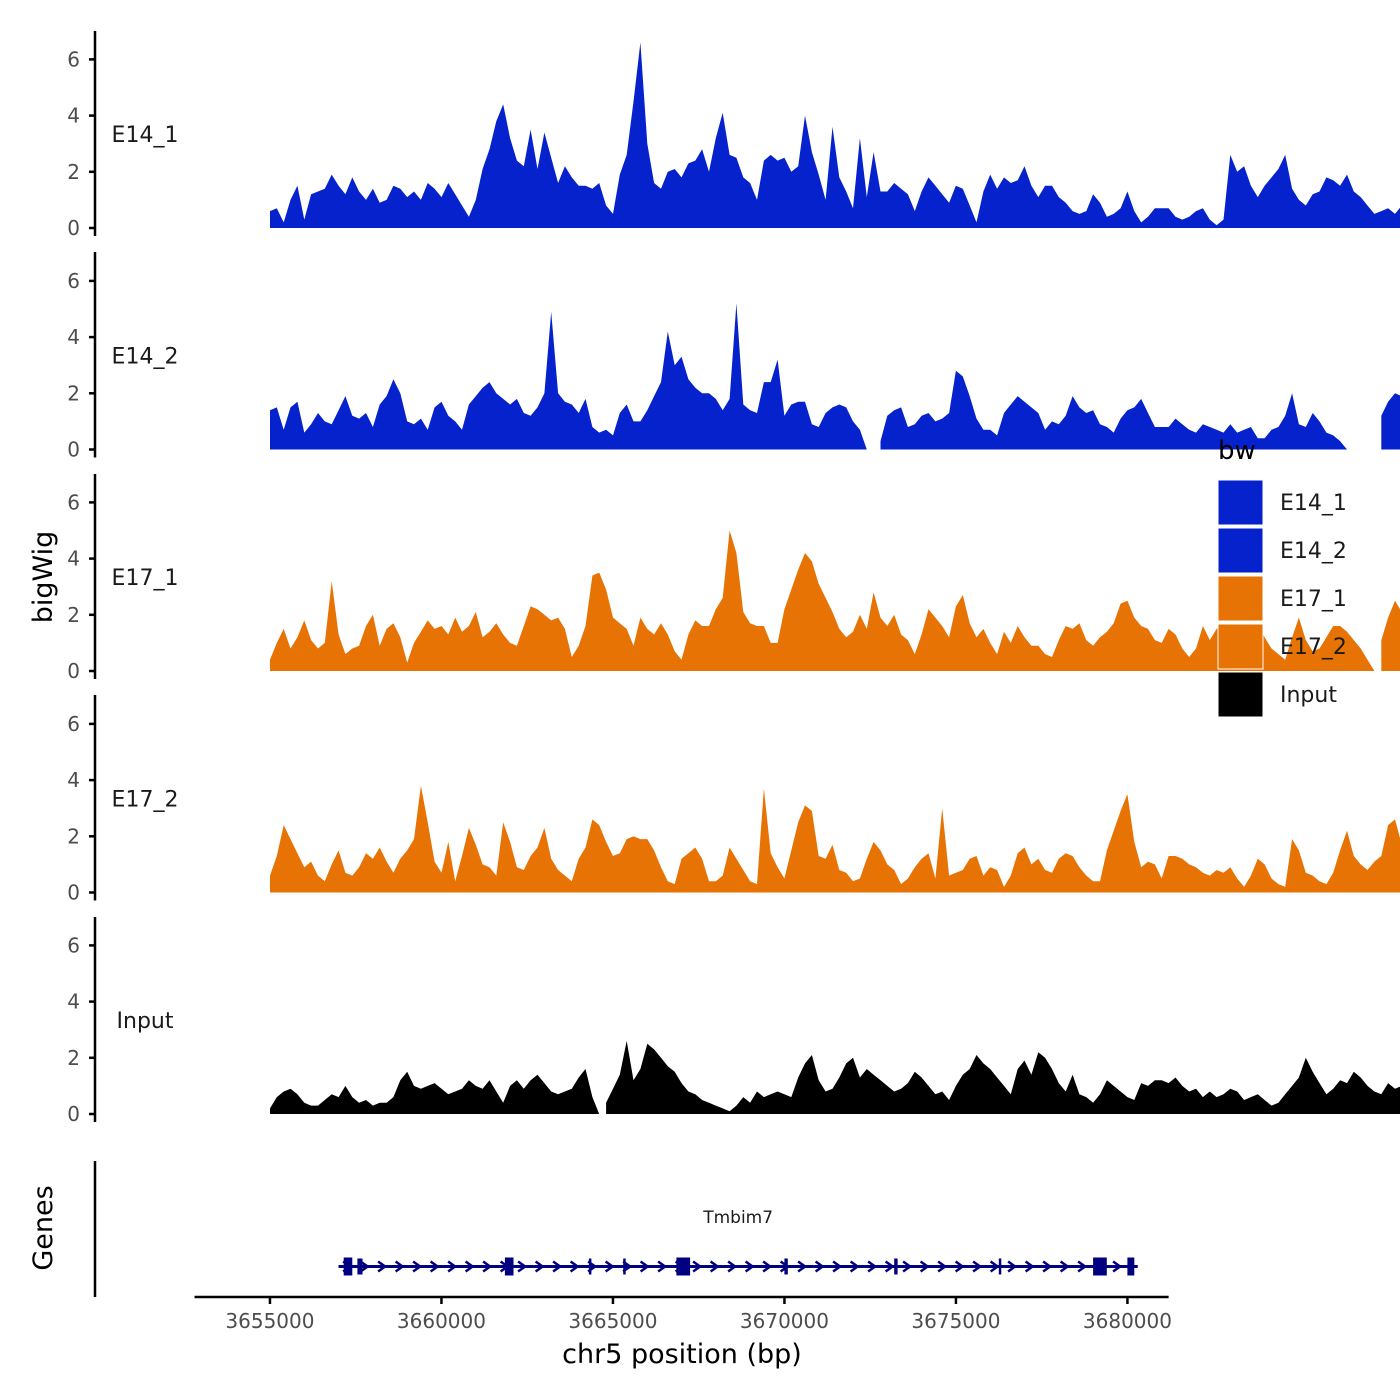 This screenshot has height=1400, width=1400. I want to click on x-tick-label: 3665000, so click(612, 1321).